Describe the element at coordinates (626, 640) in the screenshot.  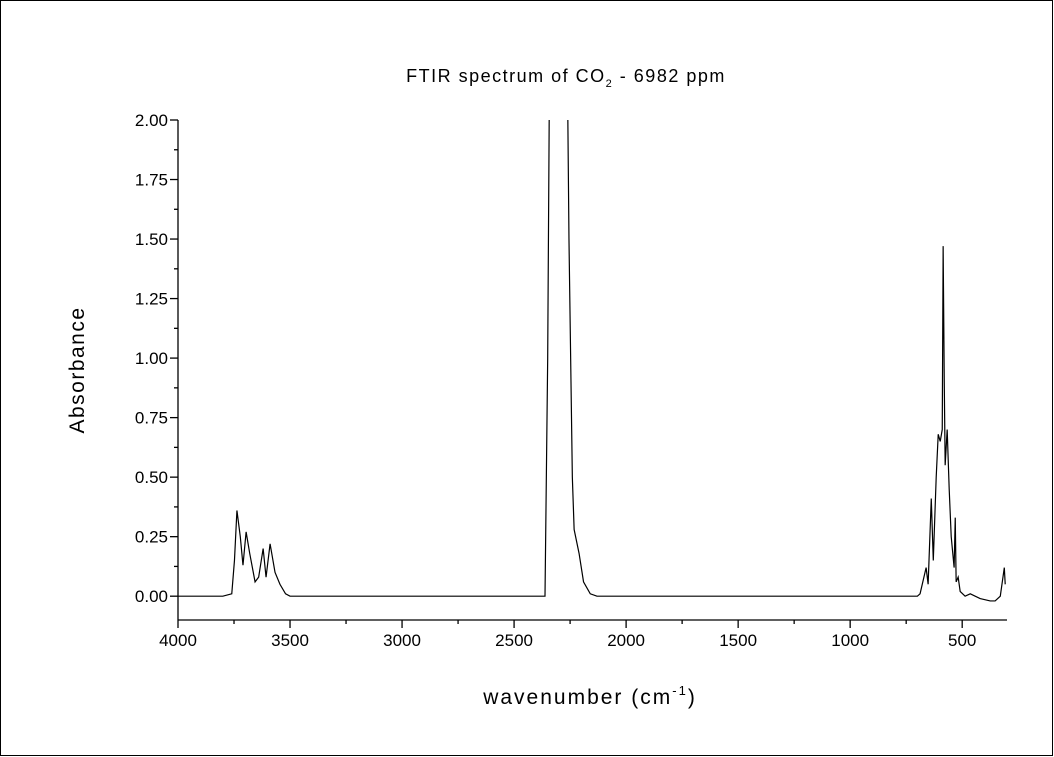
I see `x-tick-label: 2000` at that location.